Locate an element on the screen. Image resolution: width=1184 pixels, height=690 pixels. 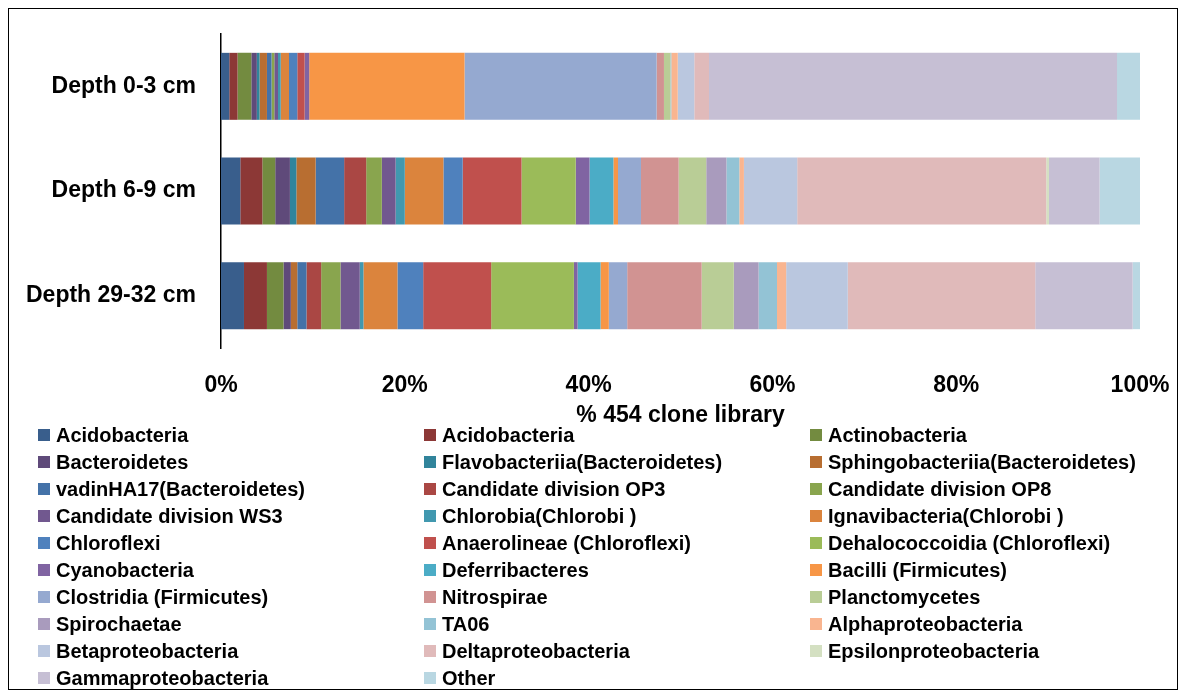
legend-label: Deferribacteres is located at coordinates (515, 569).